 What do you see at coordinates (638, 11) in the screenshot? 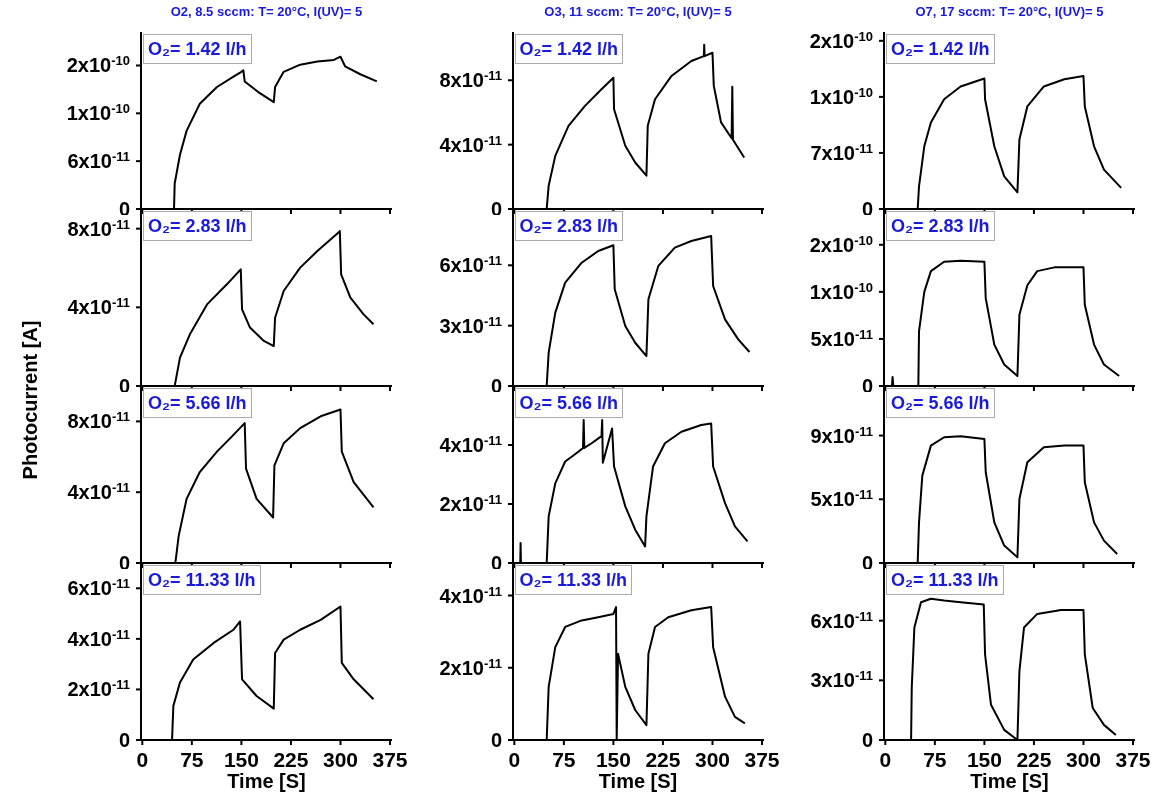
I see `chart-title: O3, 11 sccm: T= 20°C, I(UV)= 5` at bounding box center [638, 11].